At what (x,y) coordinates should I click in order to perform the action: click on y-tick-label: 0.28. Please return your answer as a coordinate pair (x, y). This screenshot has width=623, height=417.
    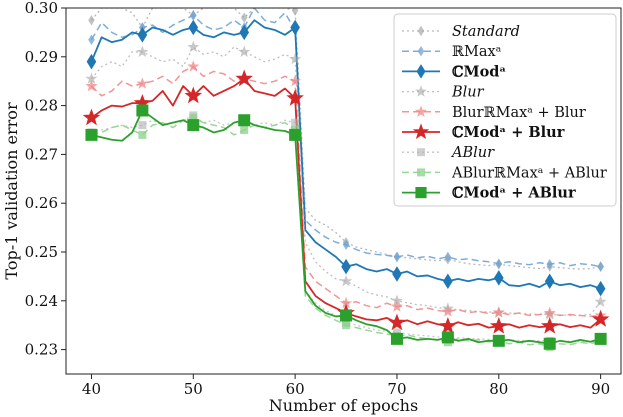
    Looking at the image, I should click on (41, 106).